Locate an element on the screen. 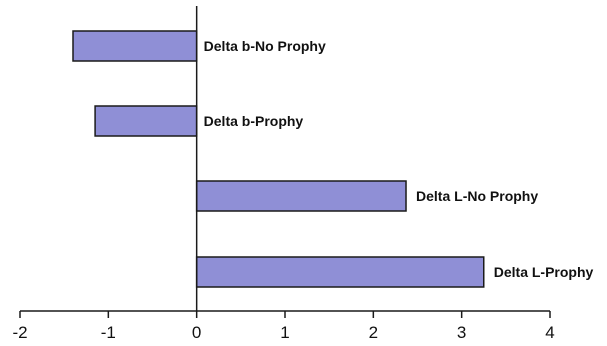  x-tick-label: 0 is located at coordinates (196, 332).